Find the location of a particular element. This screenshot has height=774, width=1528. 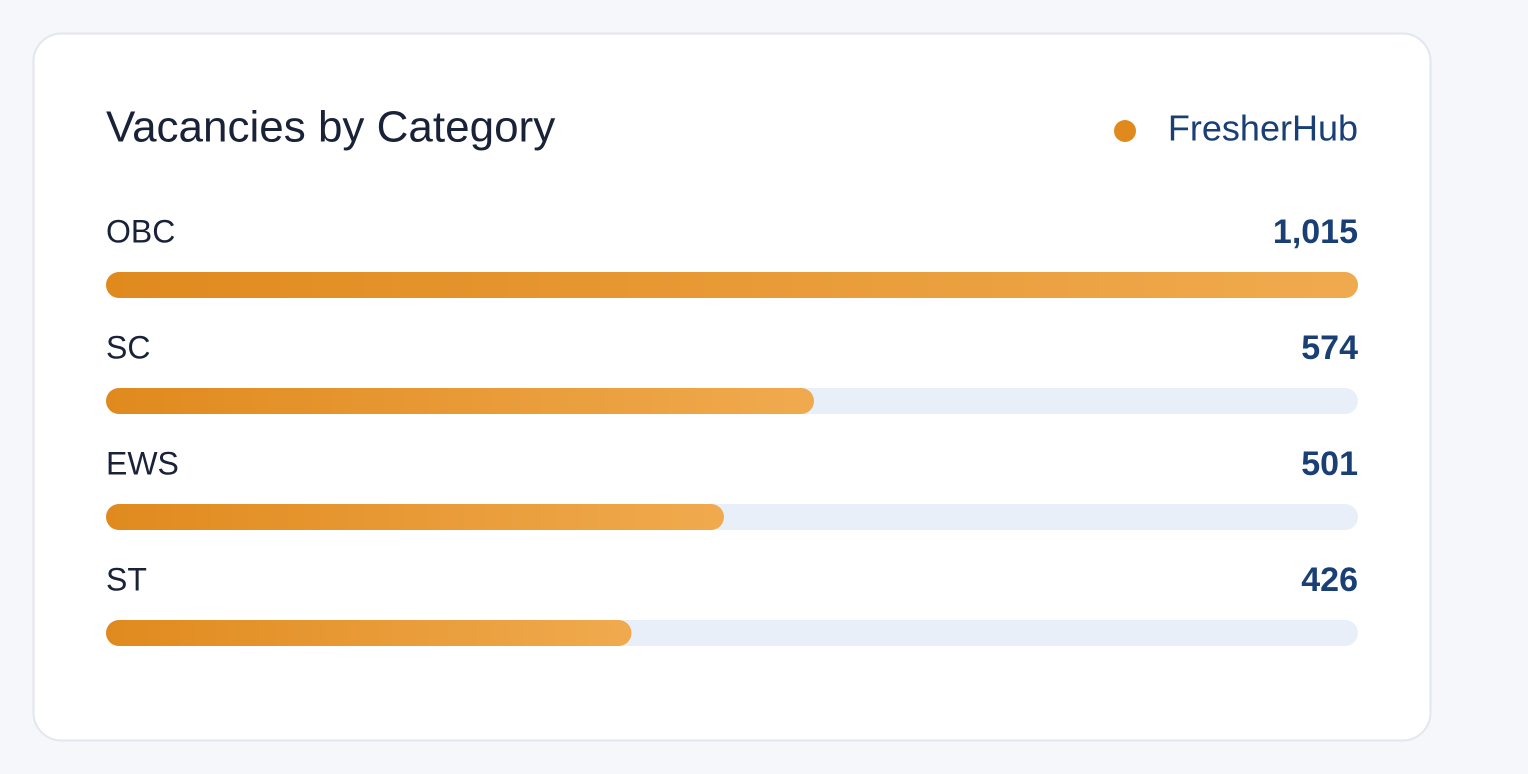

category-label: ST is located at coordinates (126, 579).